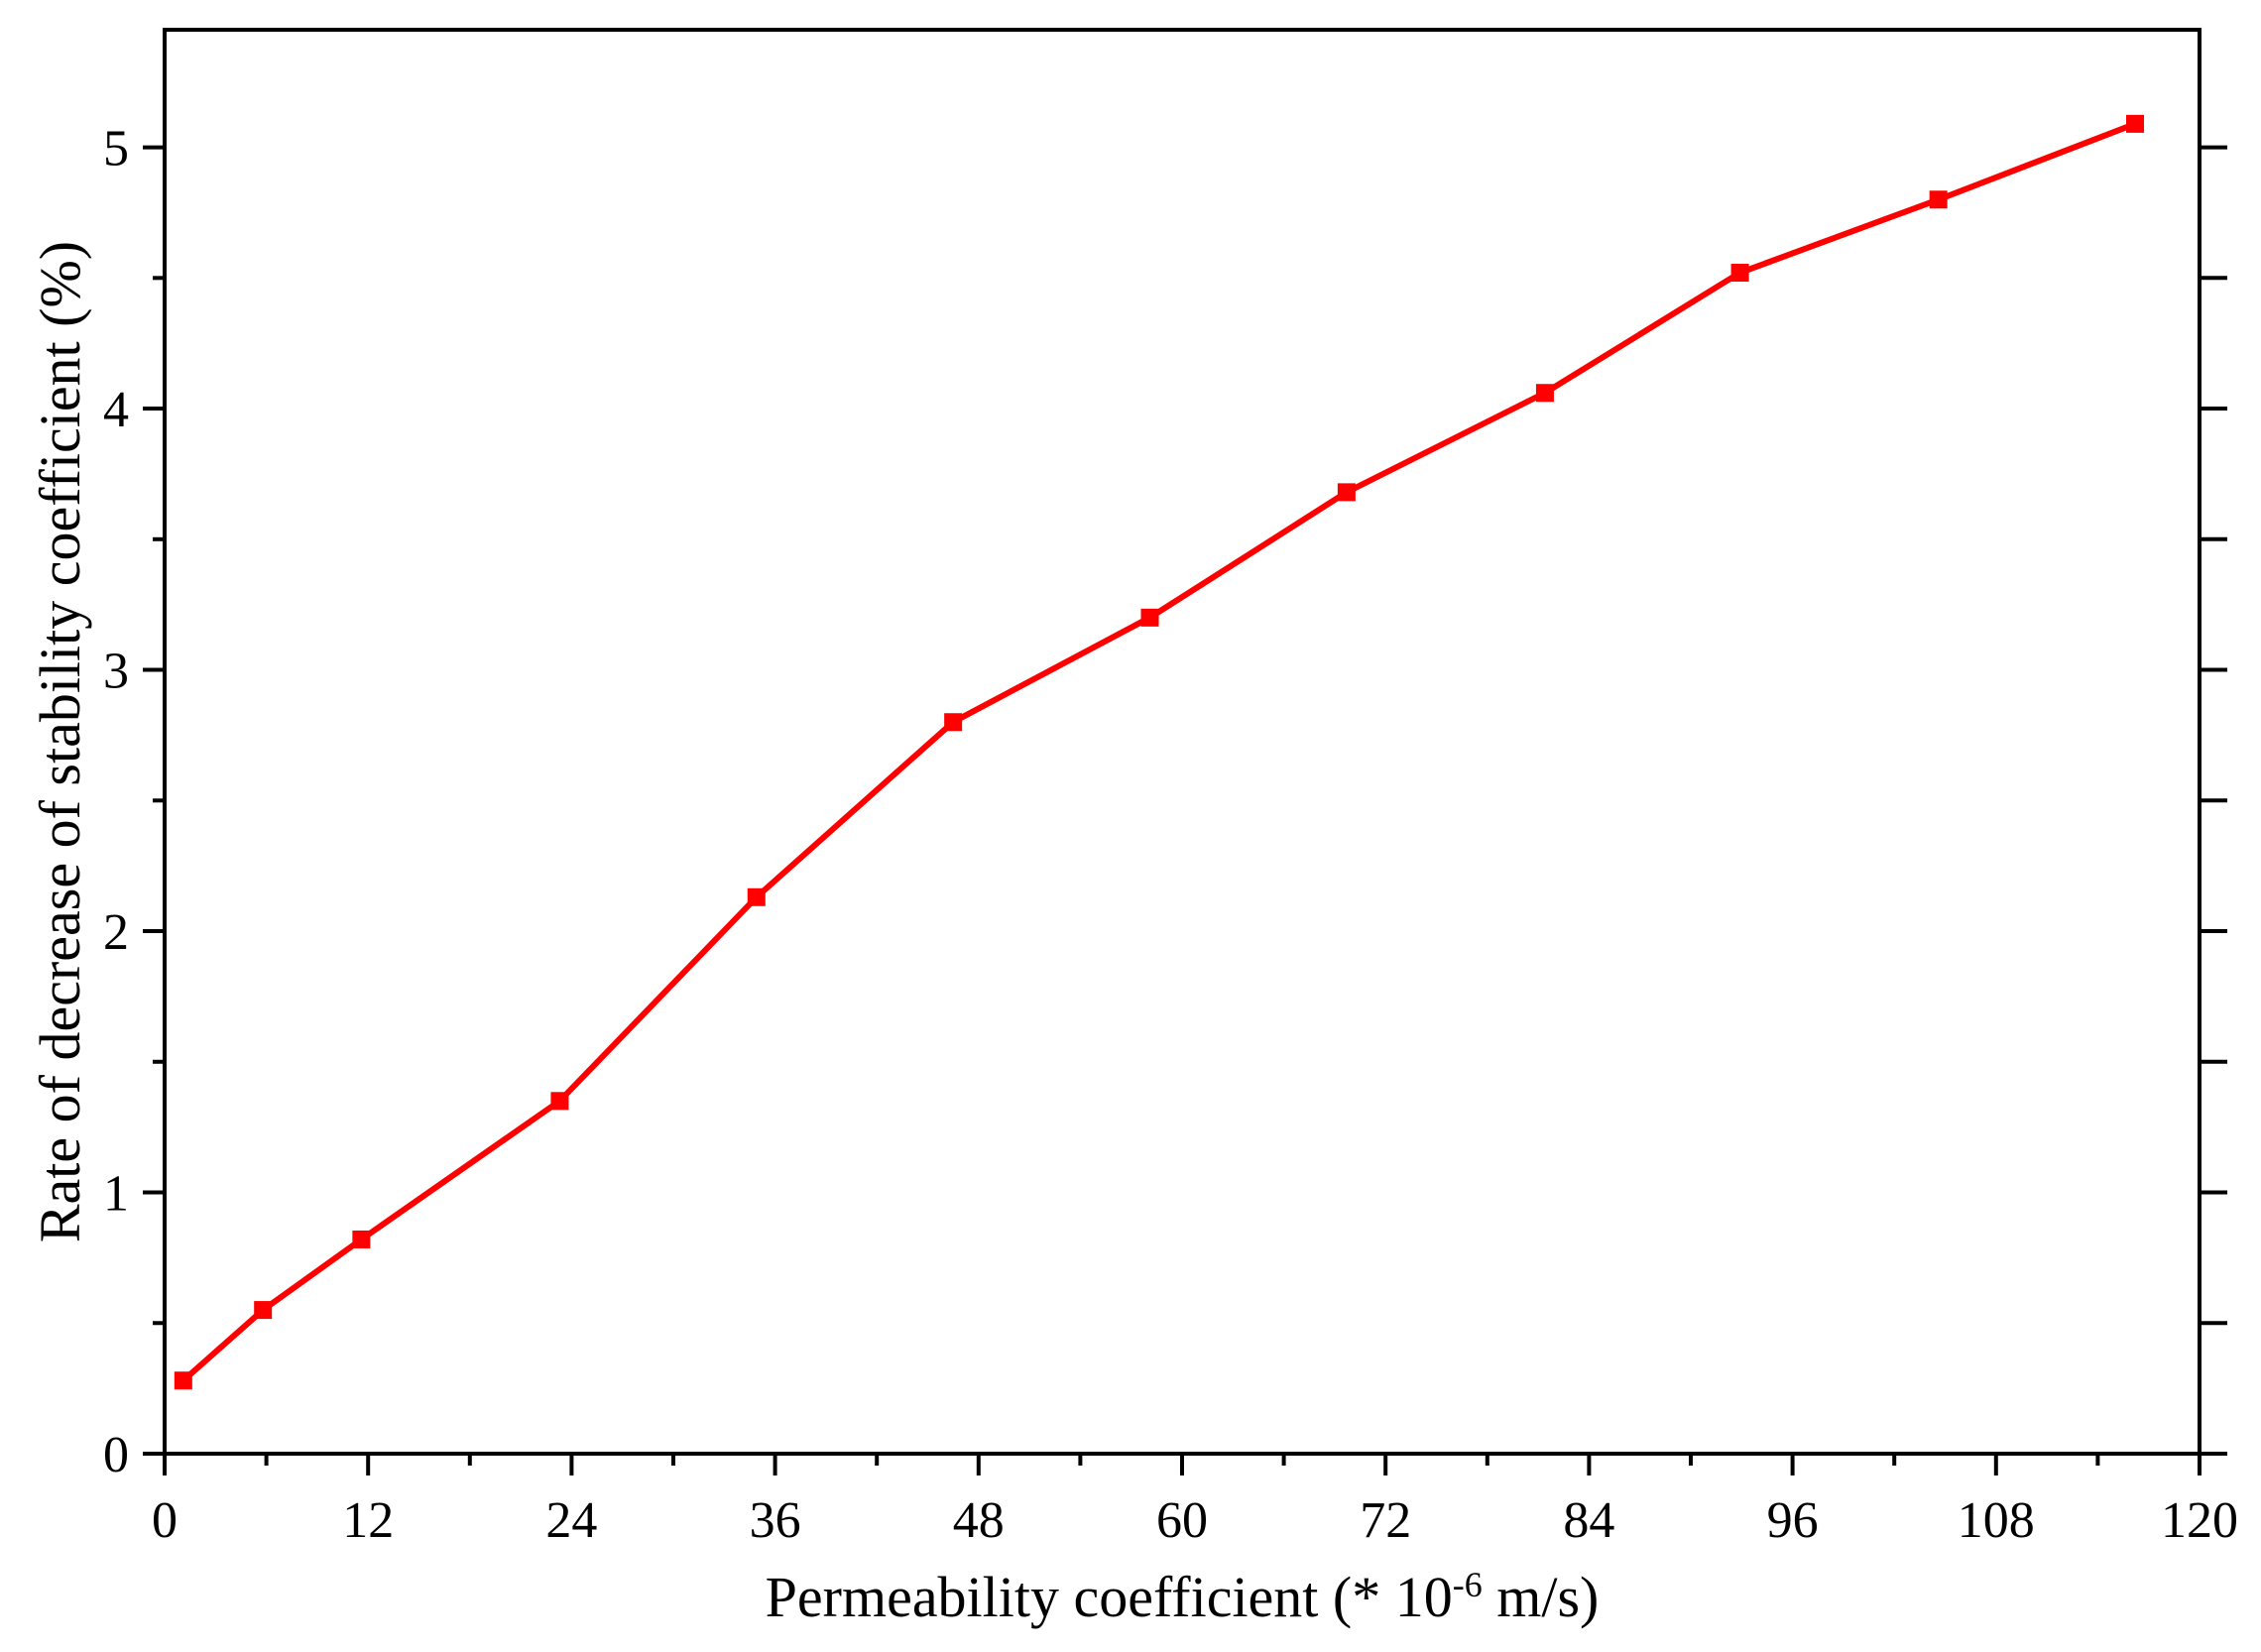 This screenshot has width=2261, height=1652. I want to click on y-tick-label: 4, so click(116, 410).